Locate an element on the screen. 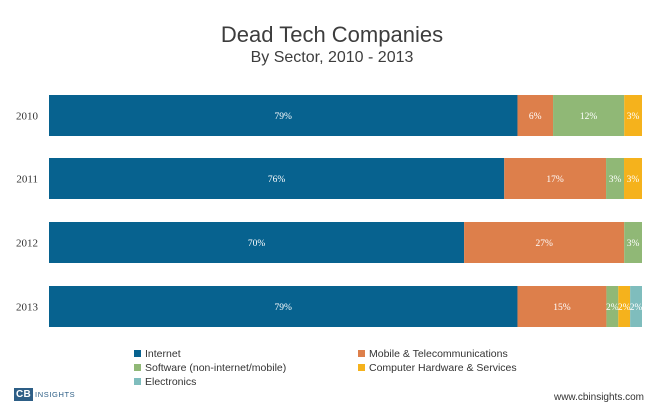 The height and width of the screenshot is (412, 664). cb-insights-logo: CB INSIGHTS is located at coordinates (44, 394).